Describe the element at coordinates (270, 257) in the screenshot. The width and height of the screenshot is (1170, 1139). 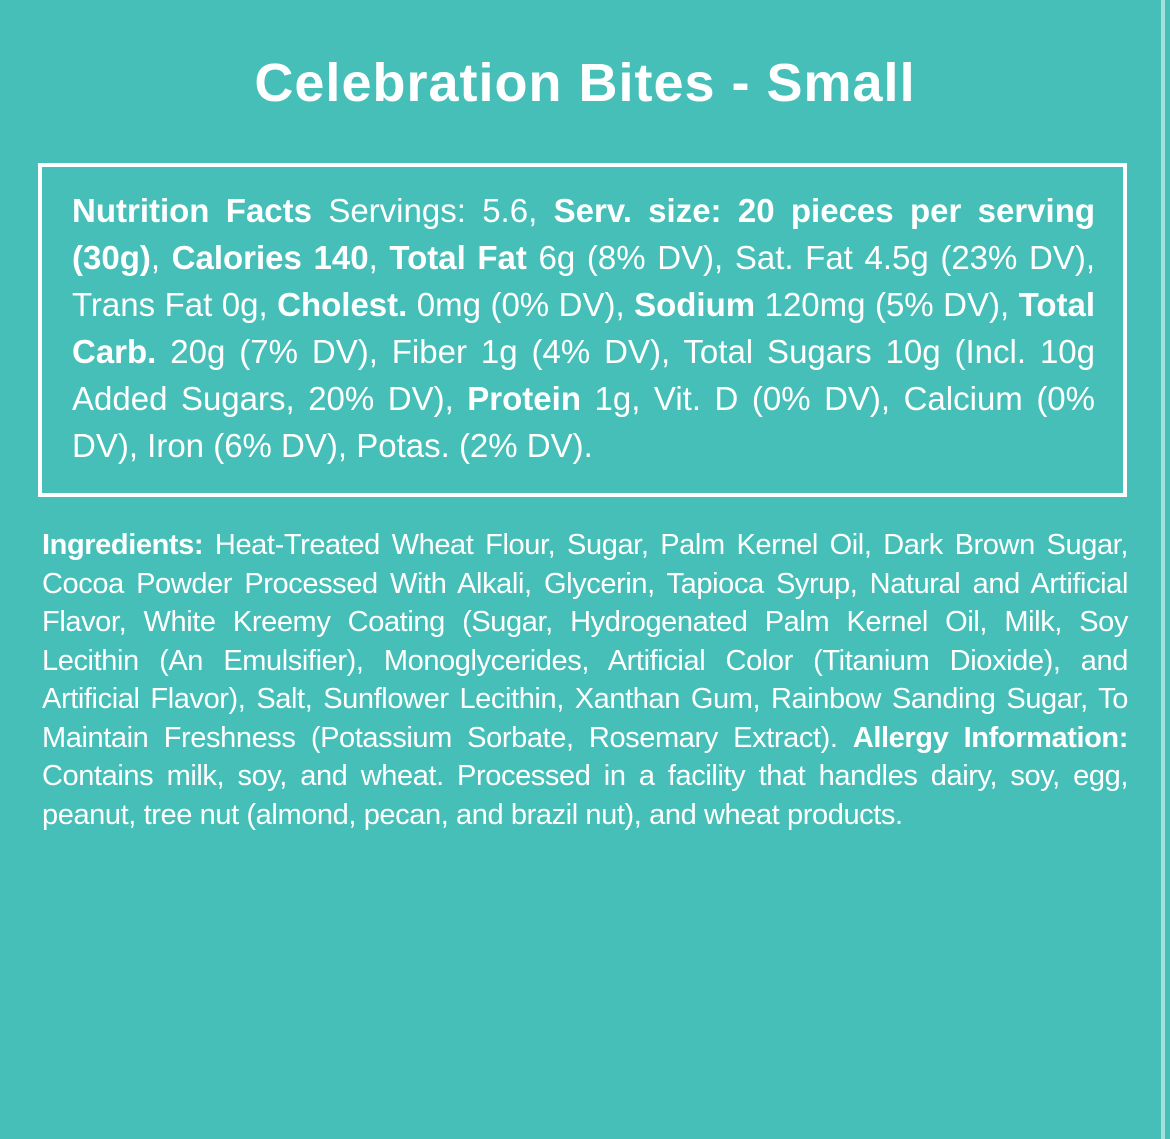
I see `text-segment: Calories 140` at that location.